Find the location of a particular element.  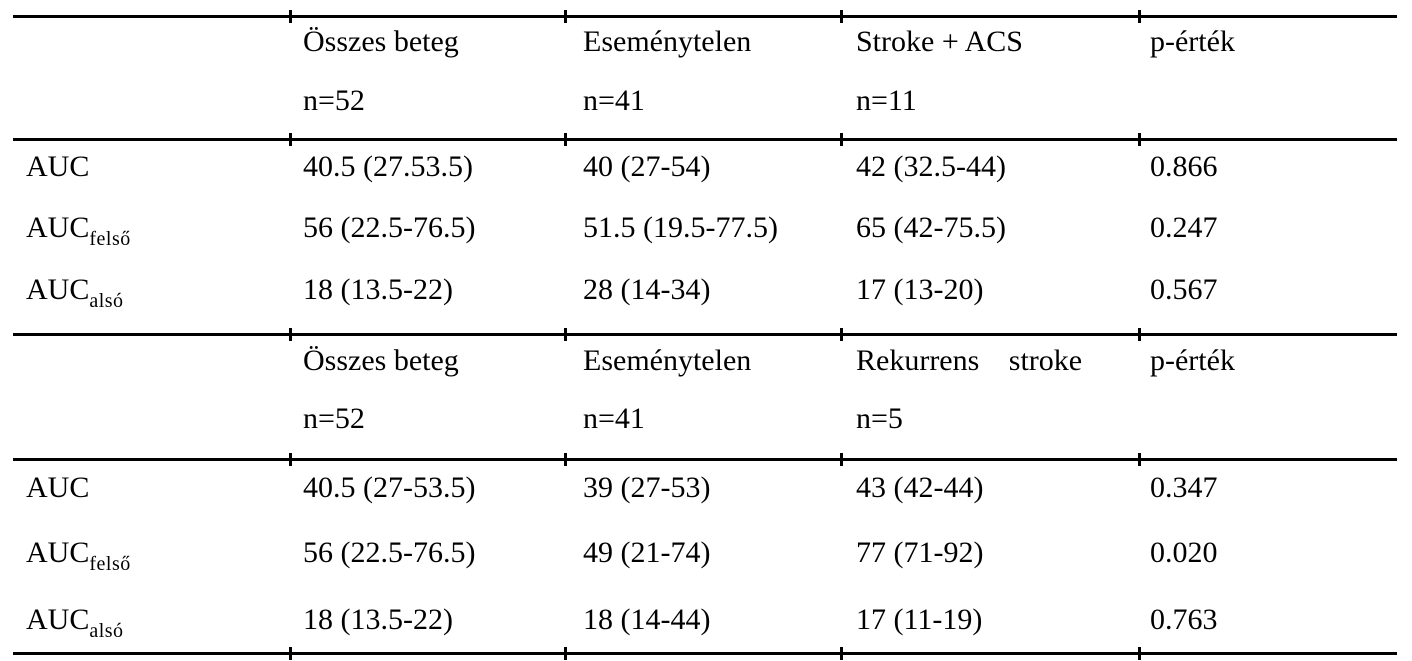

cell-p-value: 0.247 is located at coordinates (1184, 227).